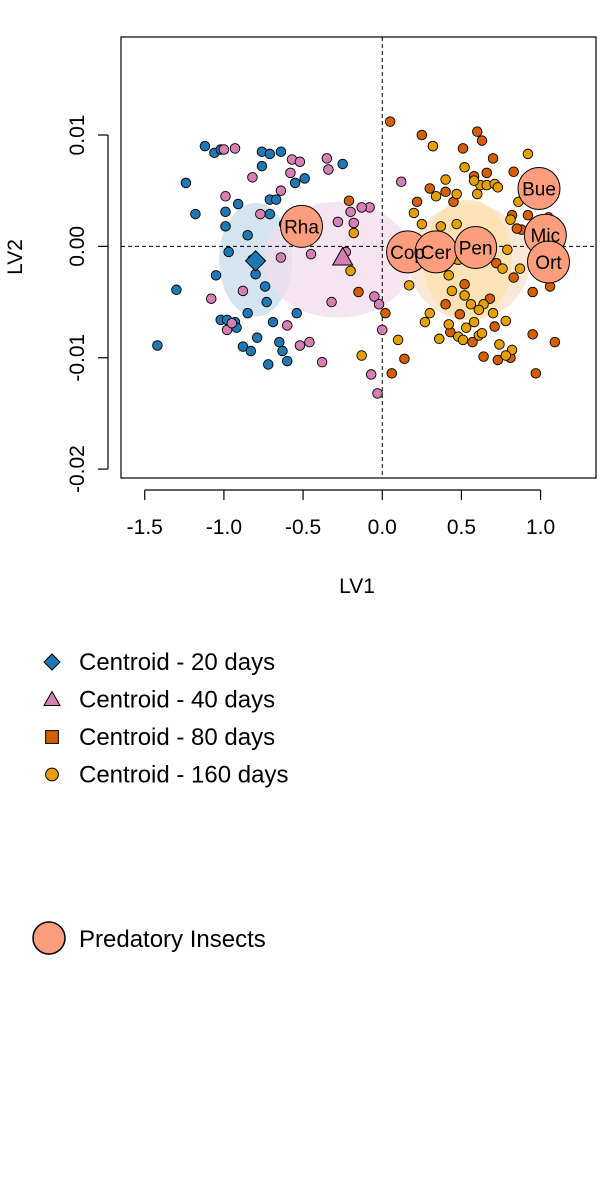 The width and height of the screenshot is (600, 1200). What do you see at coordinates (52, 774) in the screenshot?
I see `legend-marker-centroid-160-days` at bounding box center [52, 774].